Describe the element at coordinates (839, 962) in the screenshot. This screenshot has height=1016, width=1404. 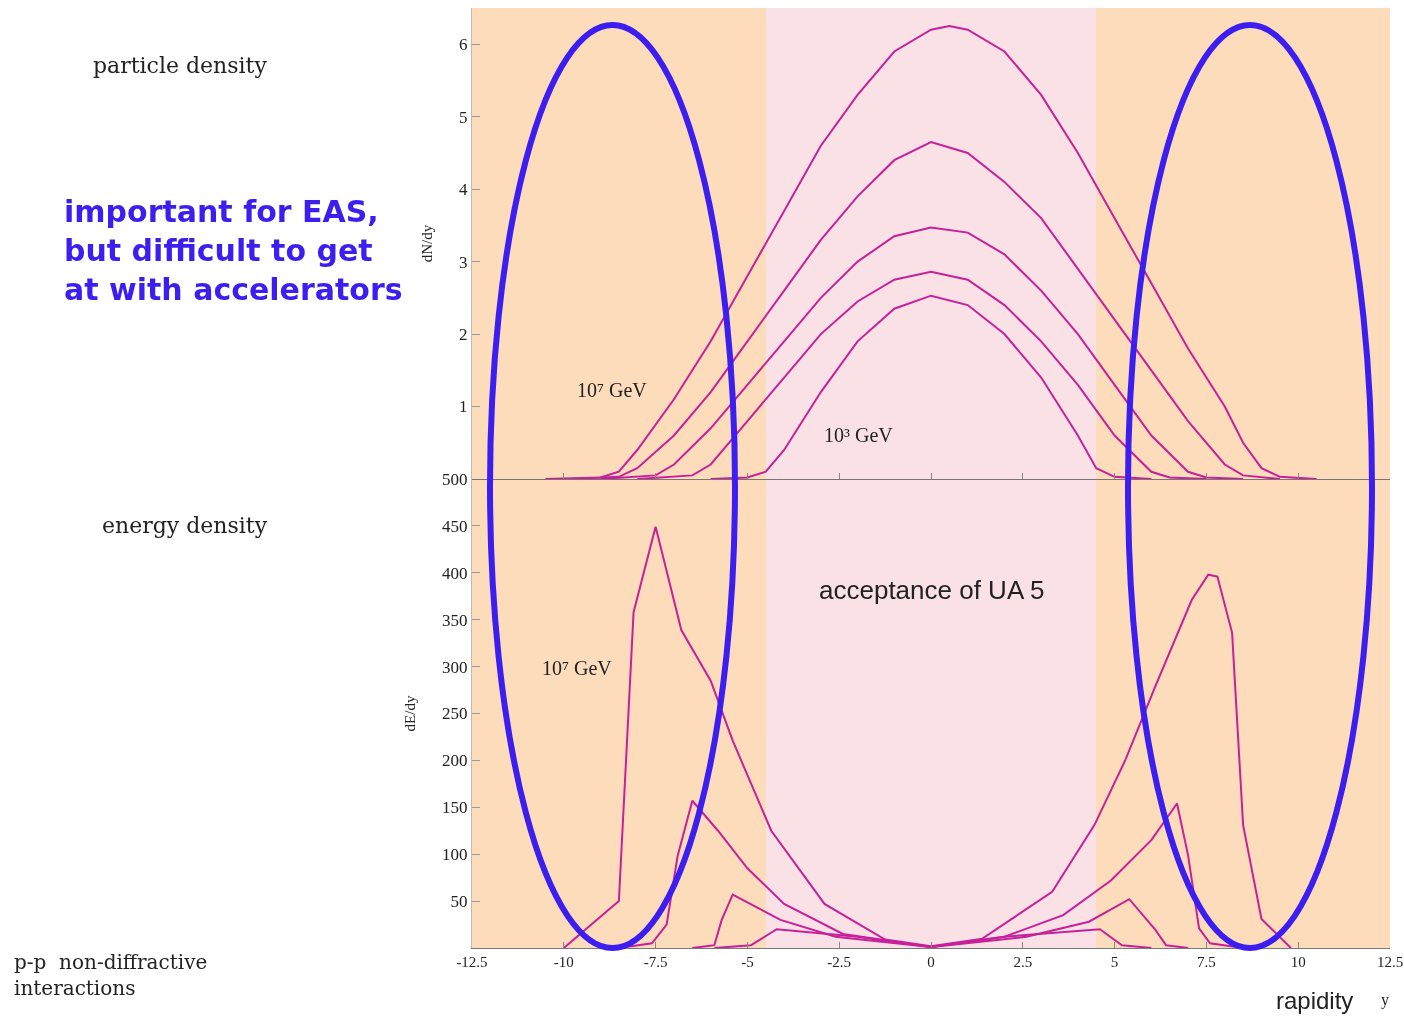
I see `x-tick-label: -2.5` at that location.